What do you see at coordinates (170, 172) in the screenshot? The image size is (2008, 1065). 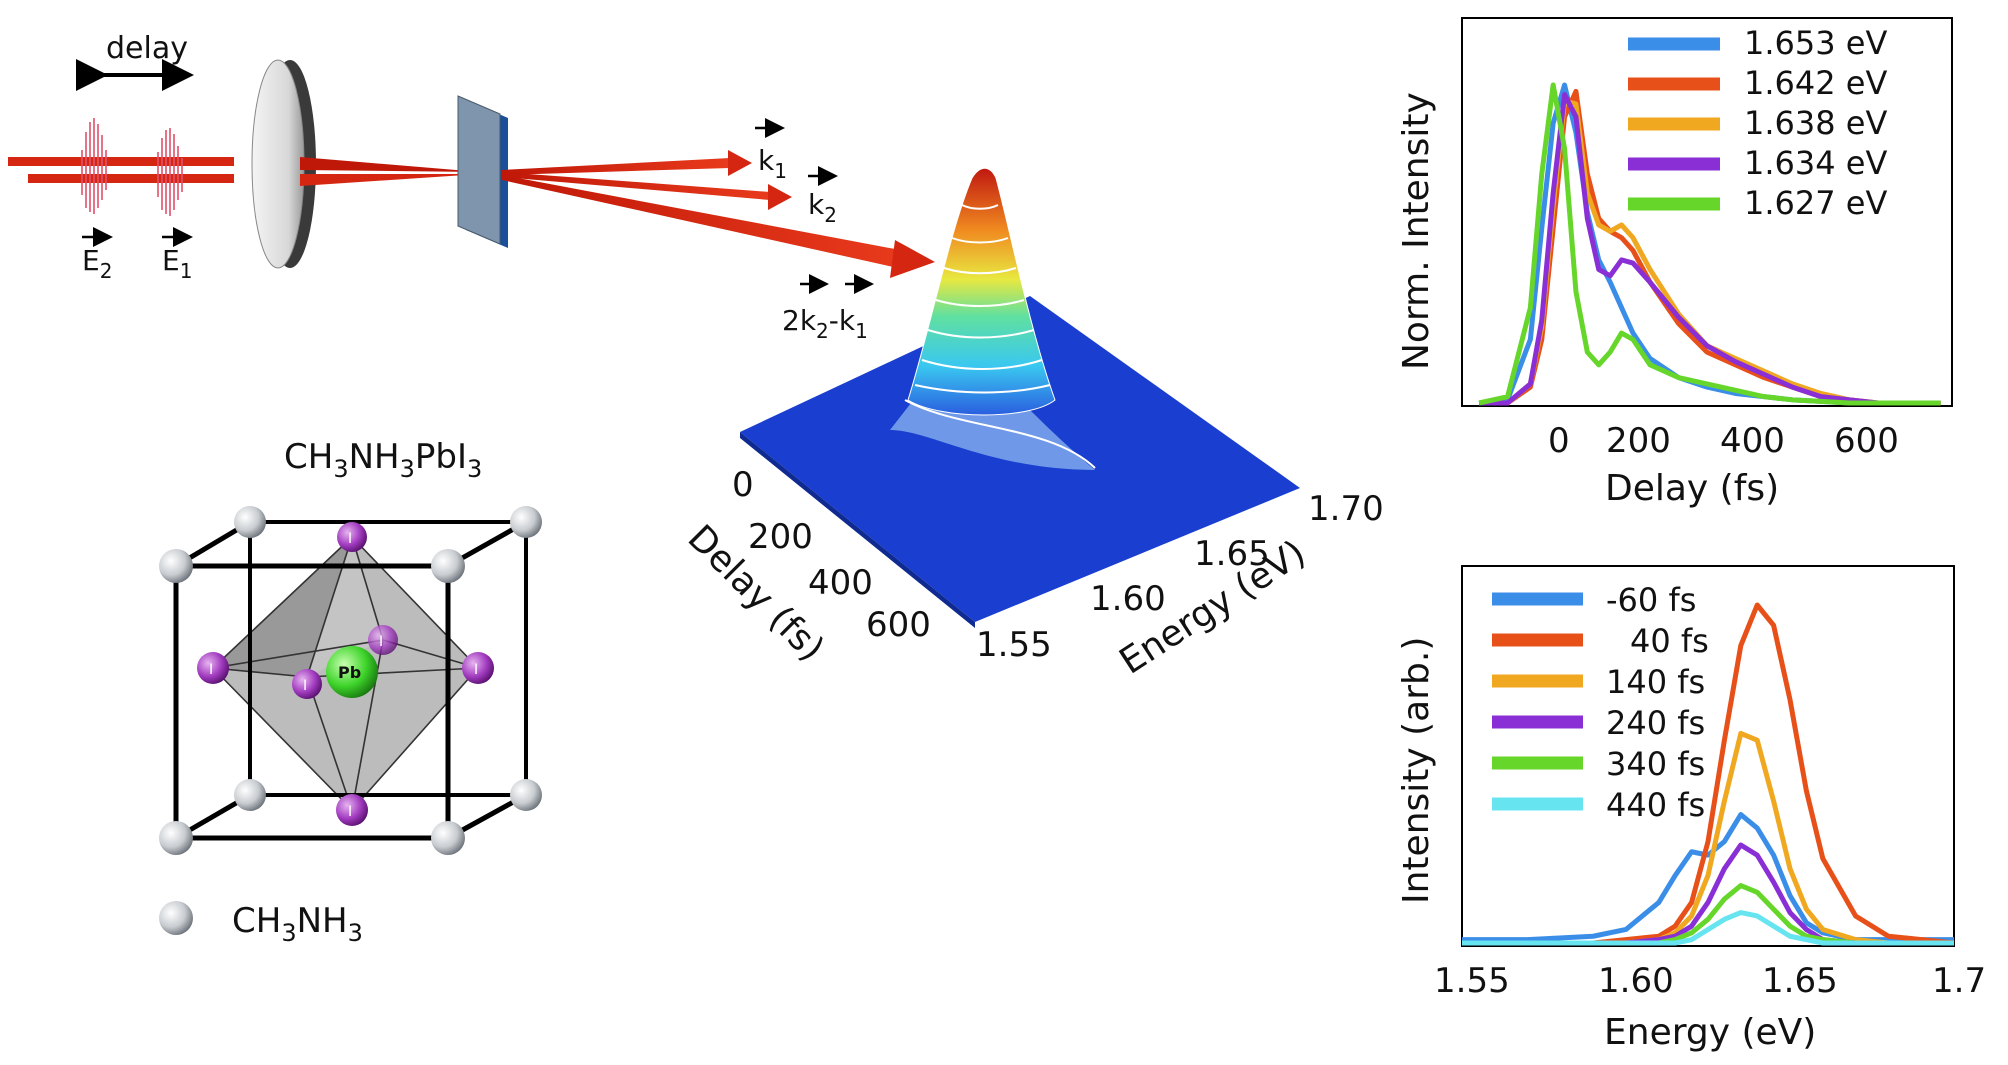 I see `pulse-e1` at bounding box center [170, 172].